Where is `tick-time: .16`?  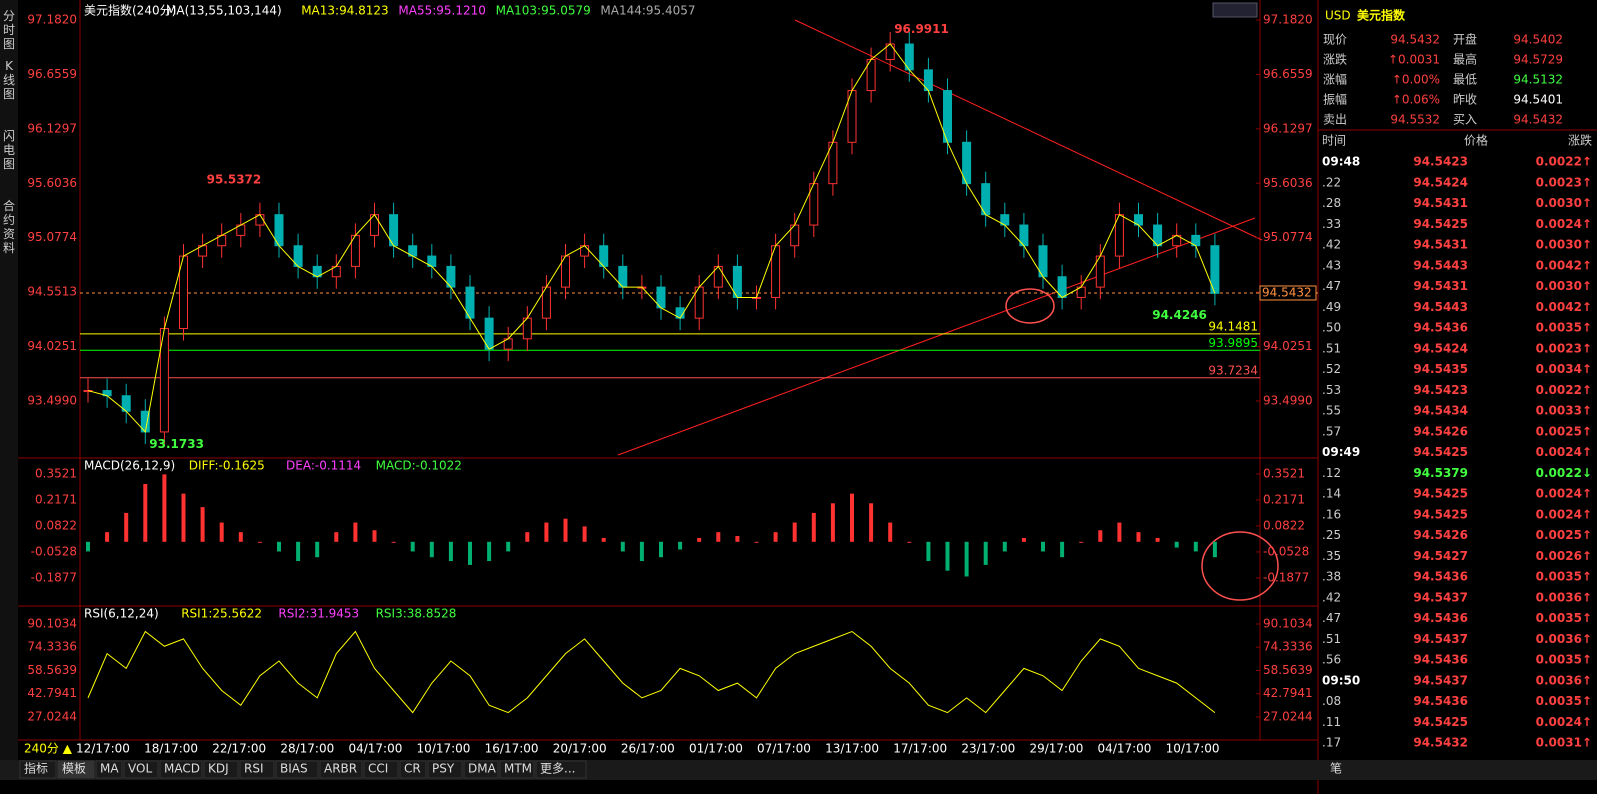 tick-time: .16 is located at coordinates (1331, 514).